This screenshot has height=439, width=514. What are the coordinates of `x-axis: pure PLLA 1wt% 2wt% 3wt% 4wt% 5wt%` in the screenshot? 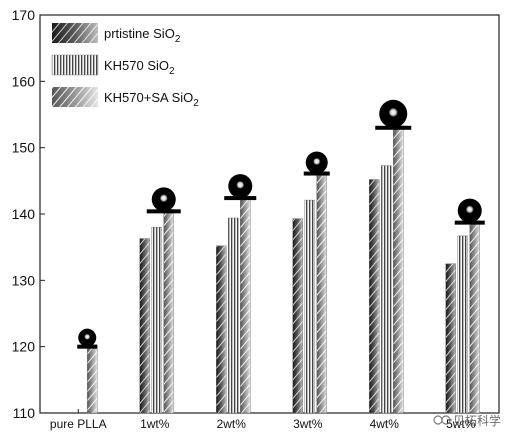 It's located at (263, 420).